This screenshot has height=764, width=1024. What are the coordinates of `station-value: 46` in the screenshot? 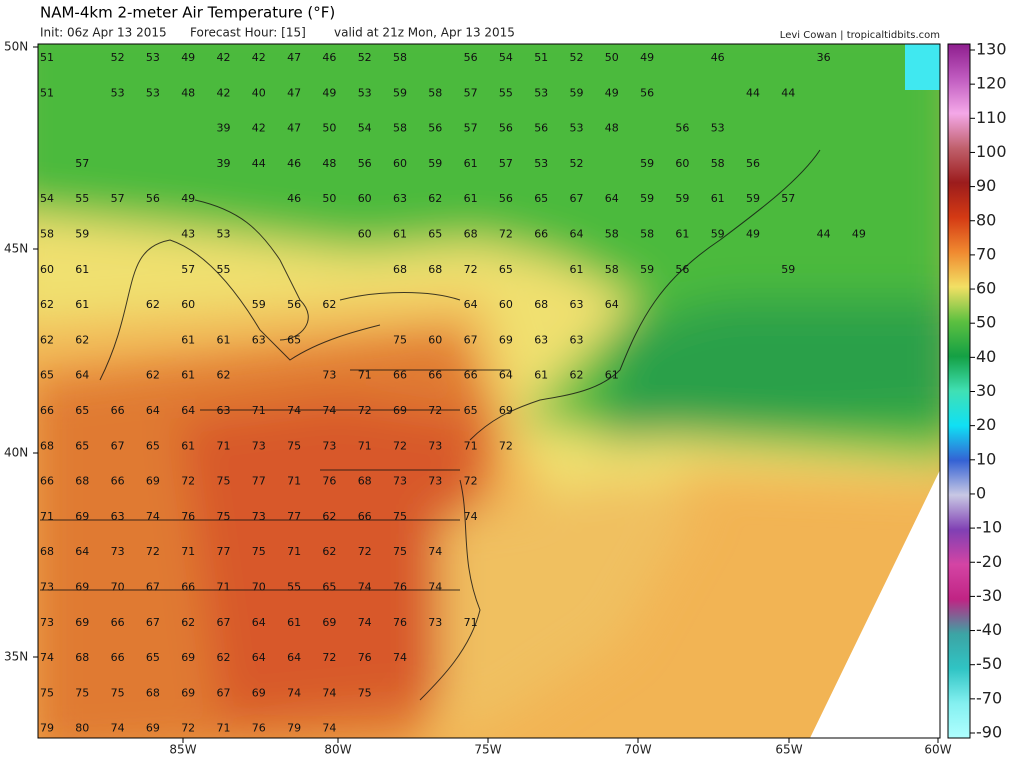 It's located at (329, 57).